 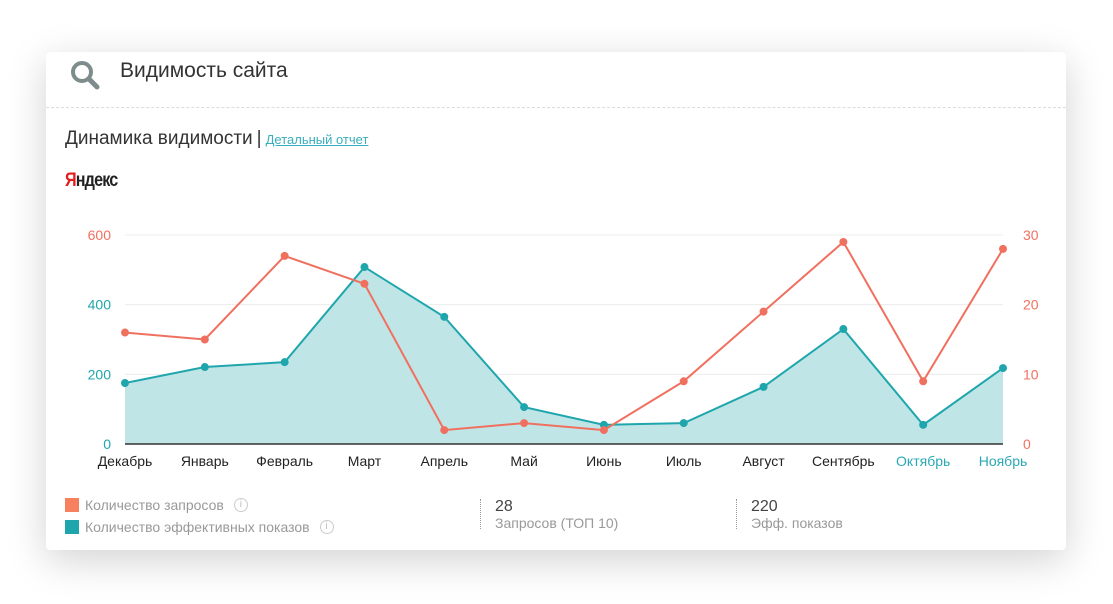 What do you see at coordinates (72, 527) in the screenshot?
I see `legend-swatch-impressions` at bounding box center [72, 527].